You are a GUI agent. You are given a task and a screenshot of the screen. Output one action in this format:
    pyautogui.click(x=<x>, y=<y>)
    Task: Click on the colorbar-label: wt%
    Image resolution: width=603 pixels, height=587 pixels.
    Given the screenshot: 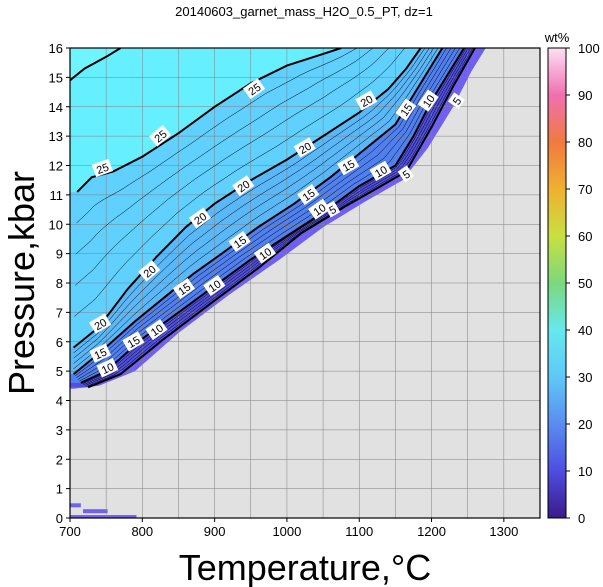 What is the action you would take?
    pyautogui.click(x=557, y=37)
    